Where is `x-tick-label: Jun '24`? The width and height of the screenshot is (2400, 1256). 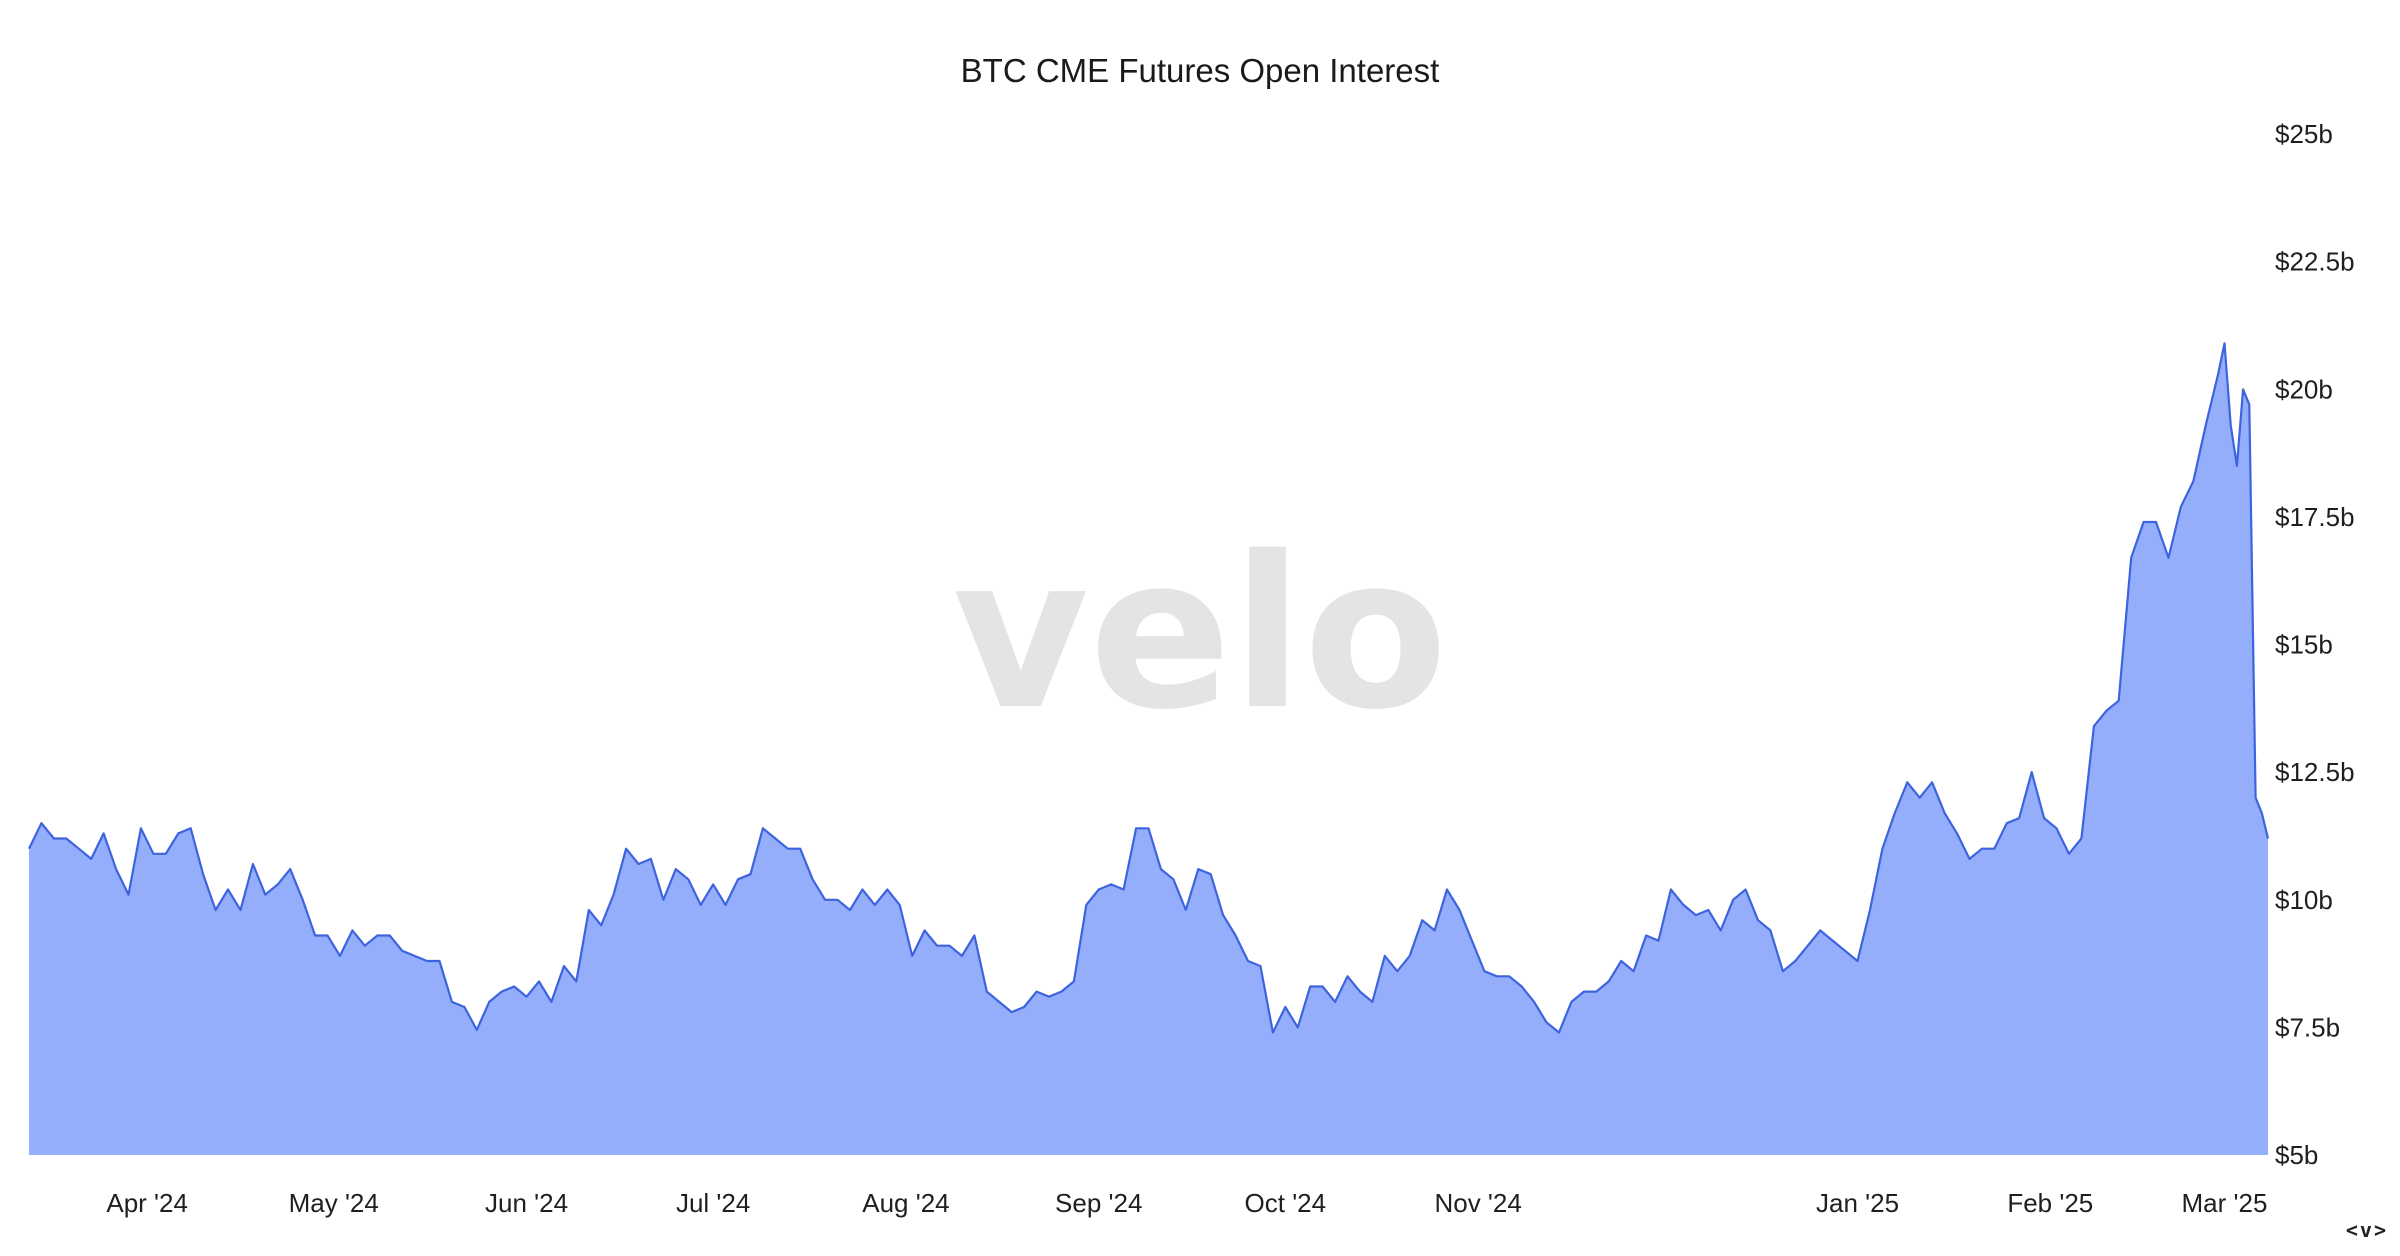 x-tick-label: Jun '24 is located at coordinates (526, 1203).